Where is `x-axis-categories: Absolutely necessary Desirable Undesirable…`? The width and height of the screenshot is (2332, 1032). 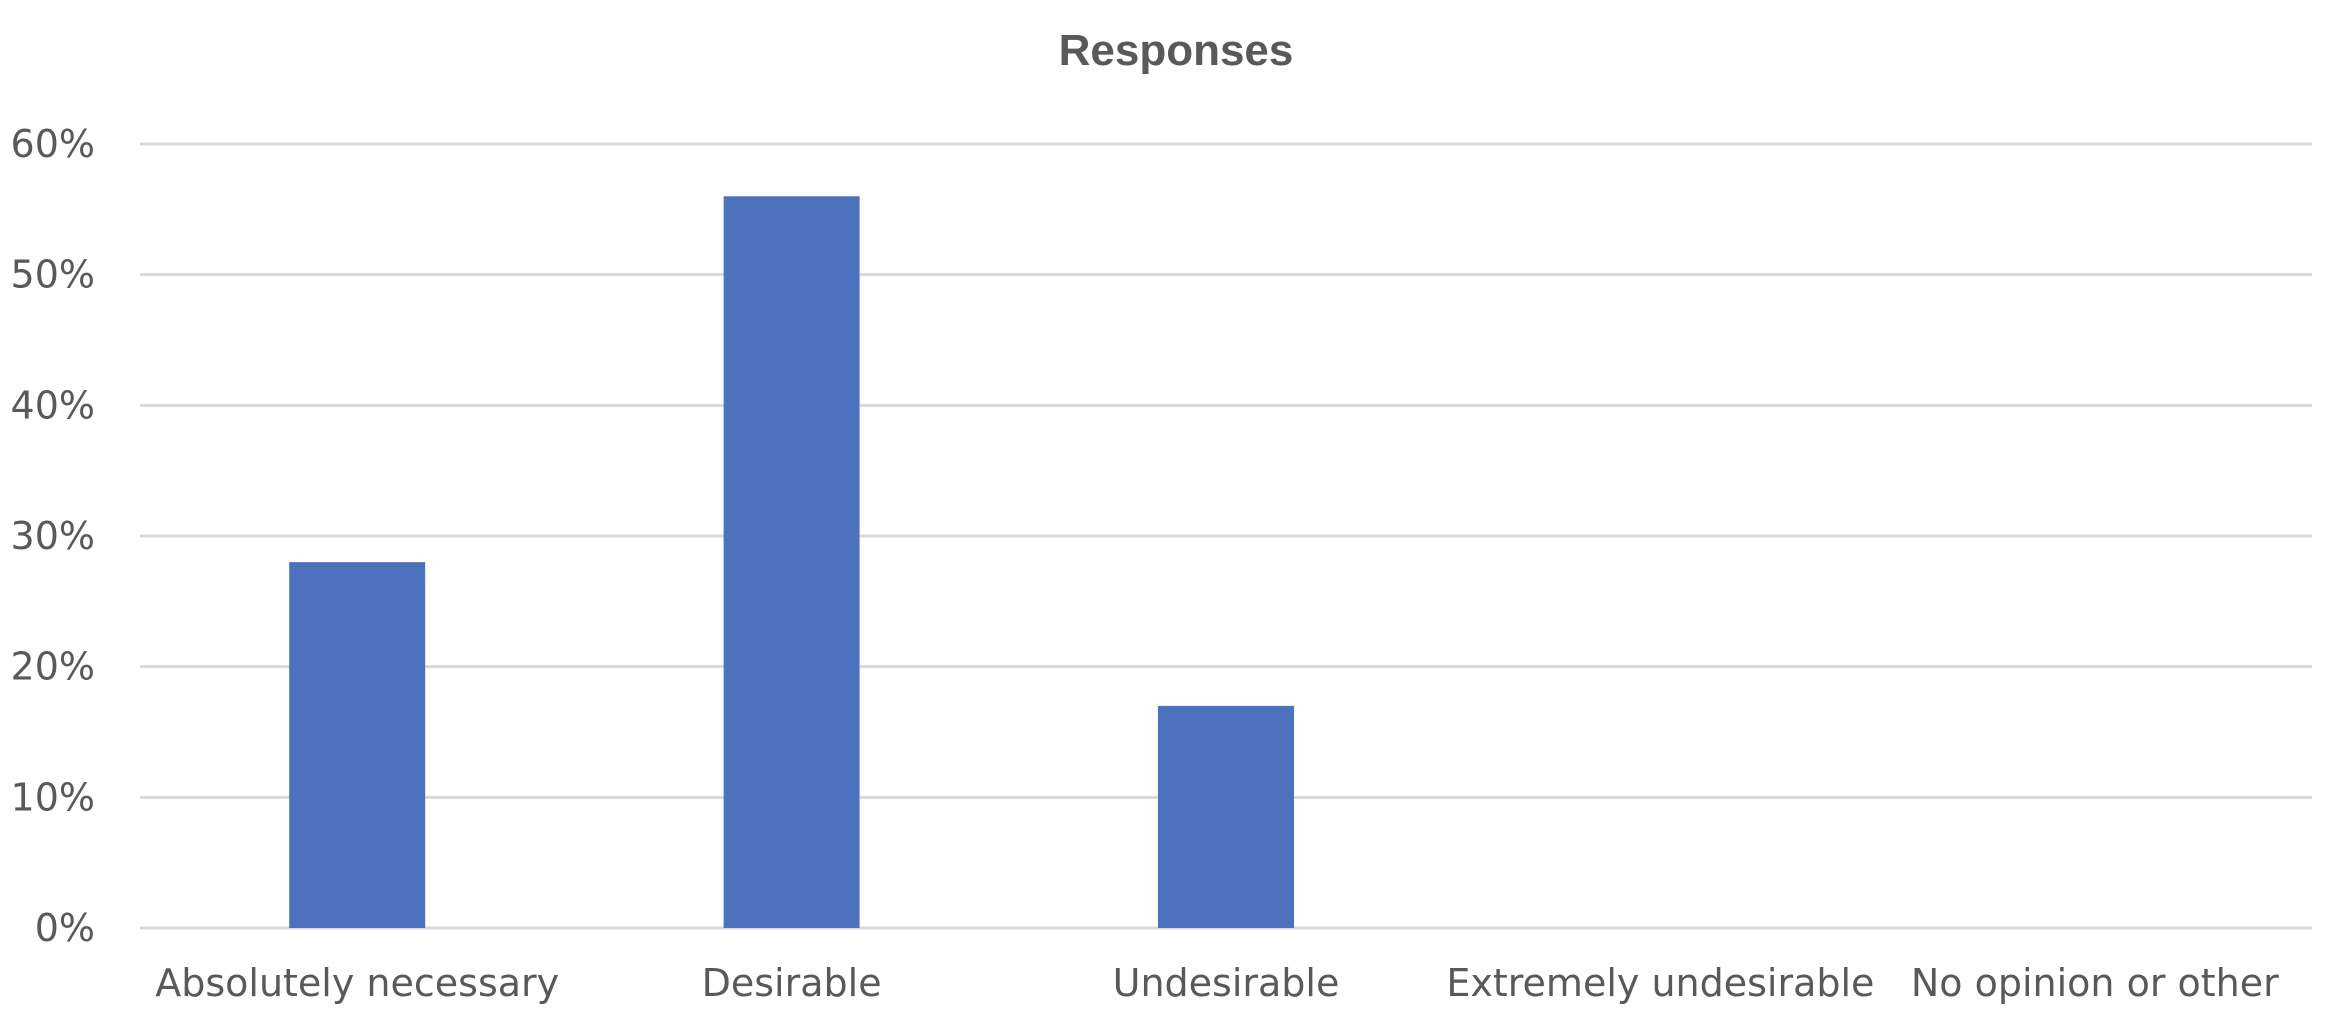 x-axis-categories: Absolutely necessary Desirable Undesirable… is located at coordinates (1217, 983).